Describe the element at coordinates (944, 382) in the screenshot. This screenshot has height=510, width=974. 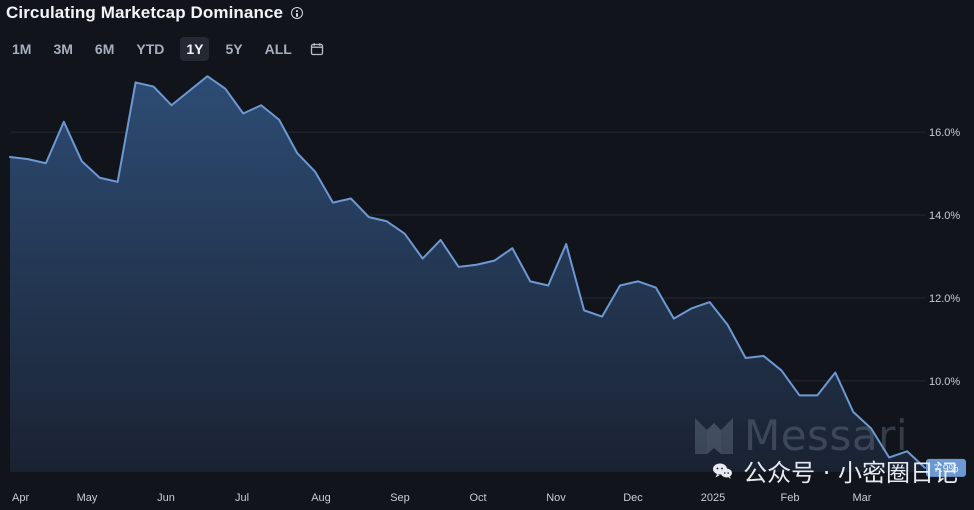
I see `y-axis-label: 10.0%` at that location.